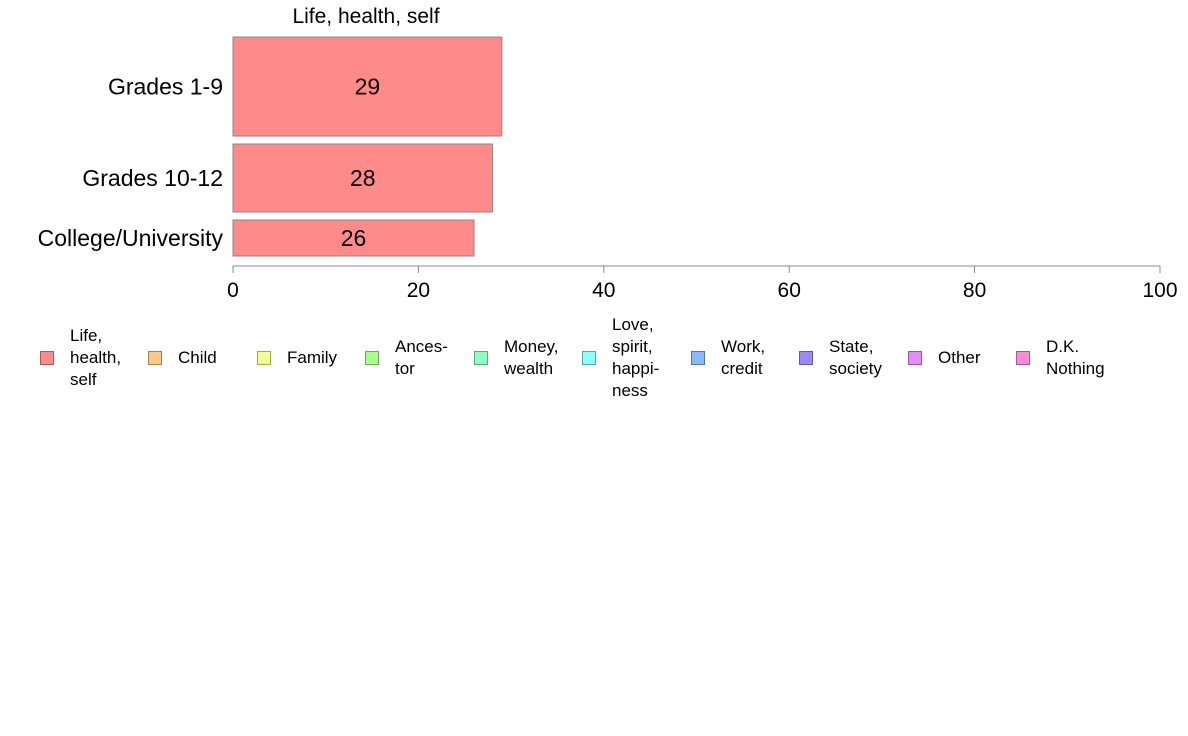  What do you see at coordinates (131, 238) in the screenshot?
I see `category-label: College/University` at bounding box center [131, 238].